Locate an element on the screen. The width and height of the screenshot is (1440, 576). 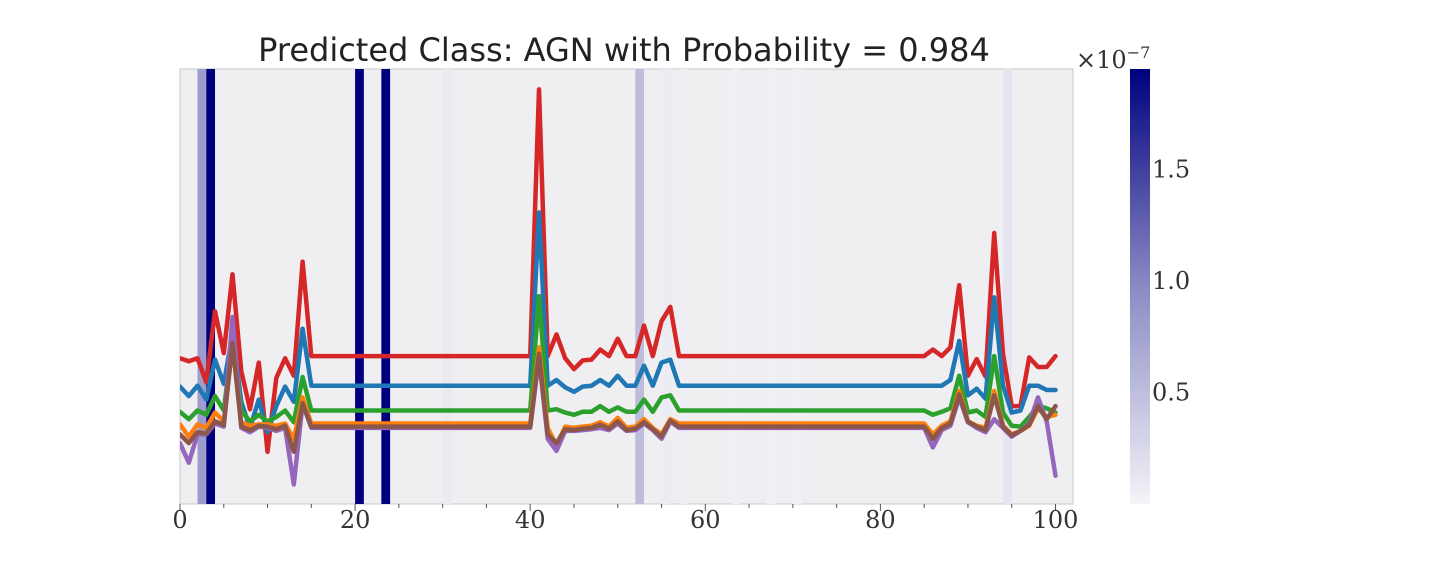
colorbar-tick-label: 1.0 is located at coordinates (1171, 281).